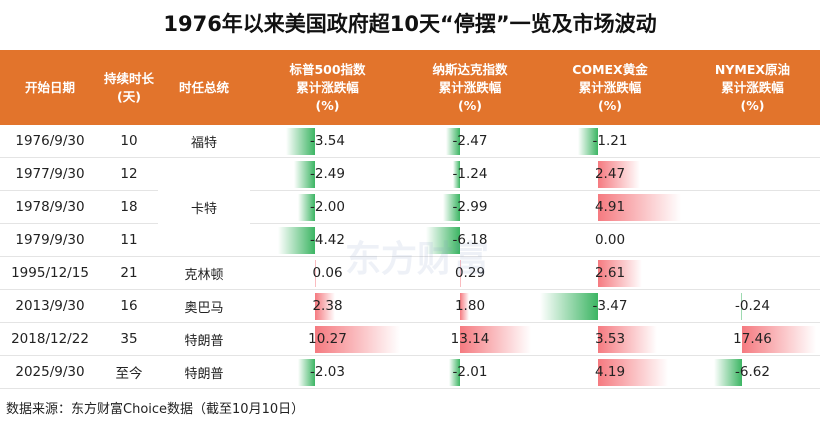 Image resolution: width=820 pixels, height=422 pixels. What do you see at coordinates (50, 339) in the screenshot?
I see `date-cell: 2018/12/22` at bounding box center [50, 339].